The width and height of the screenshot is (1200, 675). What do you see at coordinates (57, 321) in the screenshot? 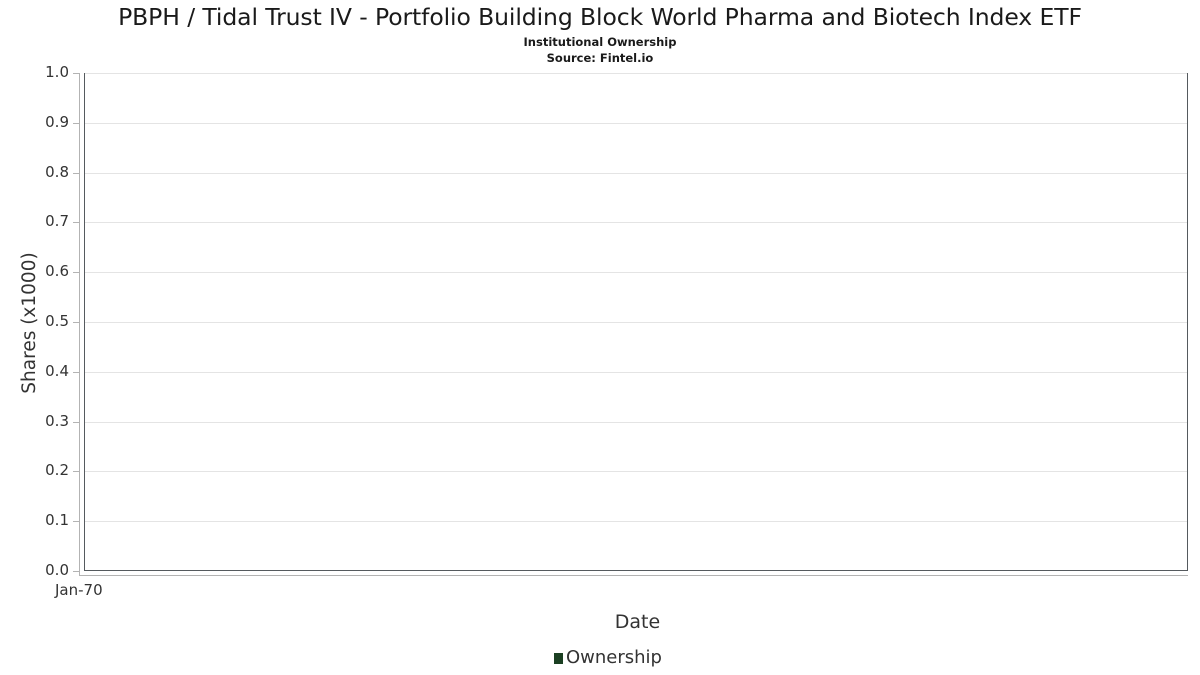
I see `y-axis-tick-label: 0.5` at bounding box center [57, 321].